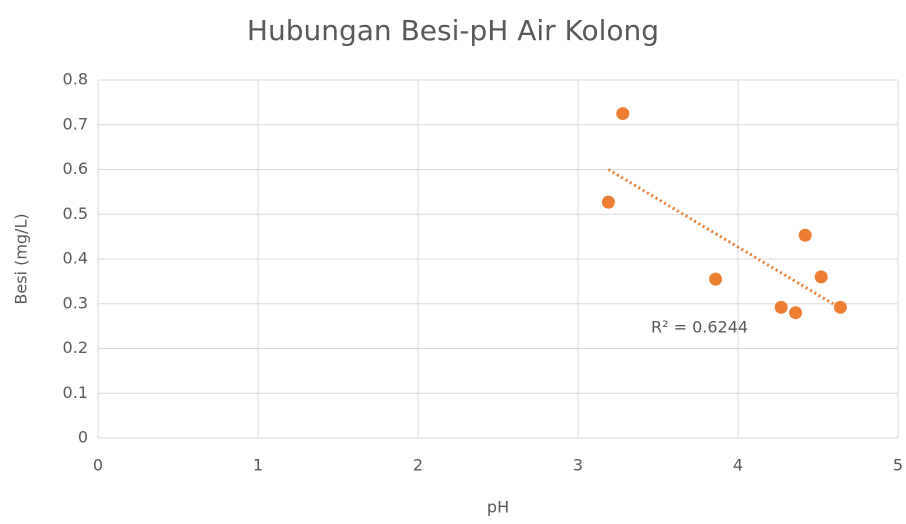  Describe the element at coordinates (738, 465) in the screenshot. I see `x-tick-label: 4` at that location.